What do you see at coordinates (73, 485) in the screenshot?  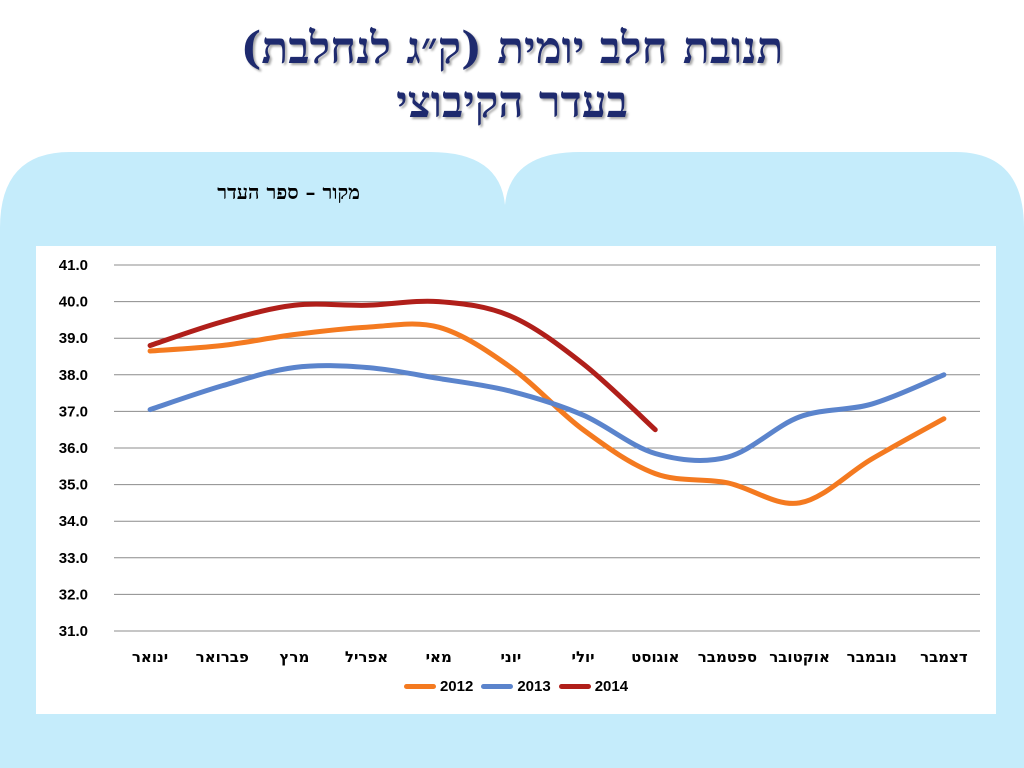 I see `y-tick-label: 35.0` at bounding box center [73, 485].